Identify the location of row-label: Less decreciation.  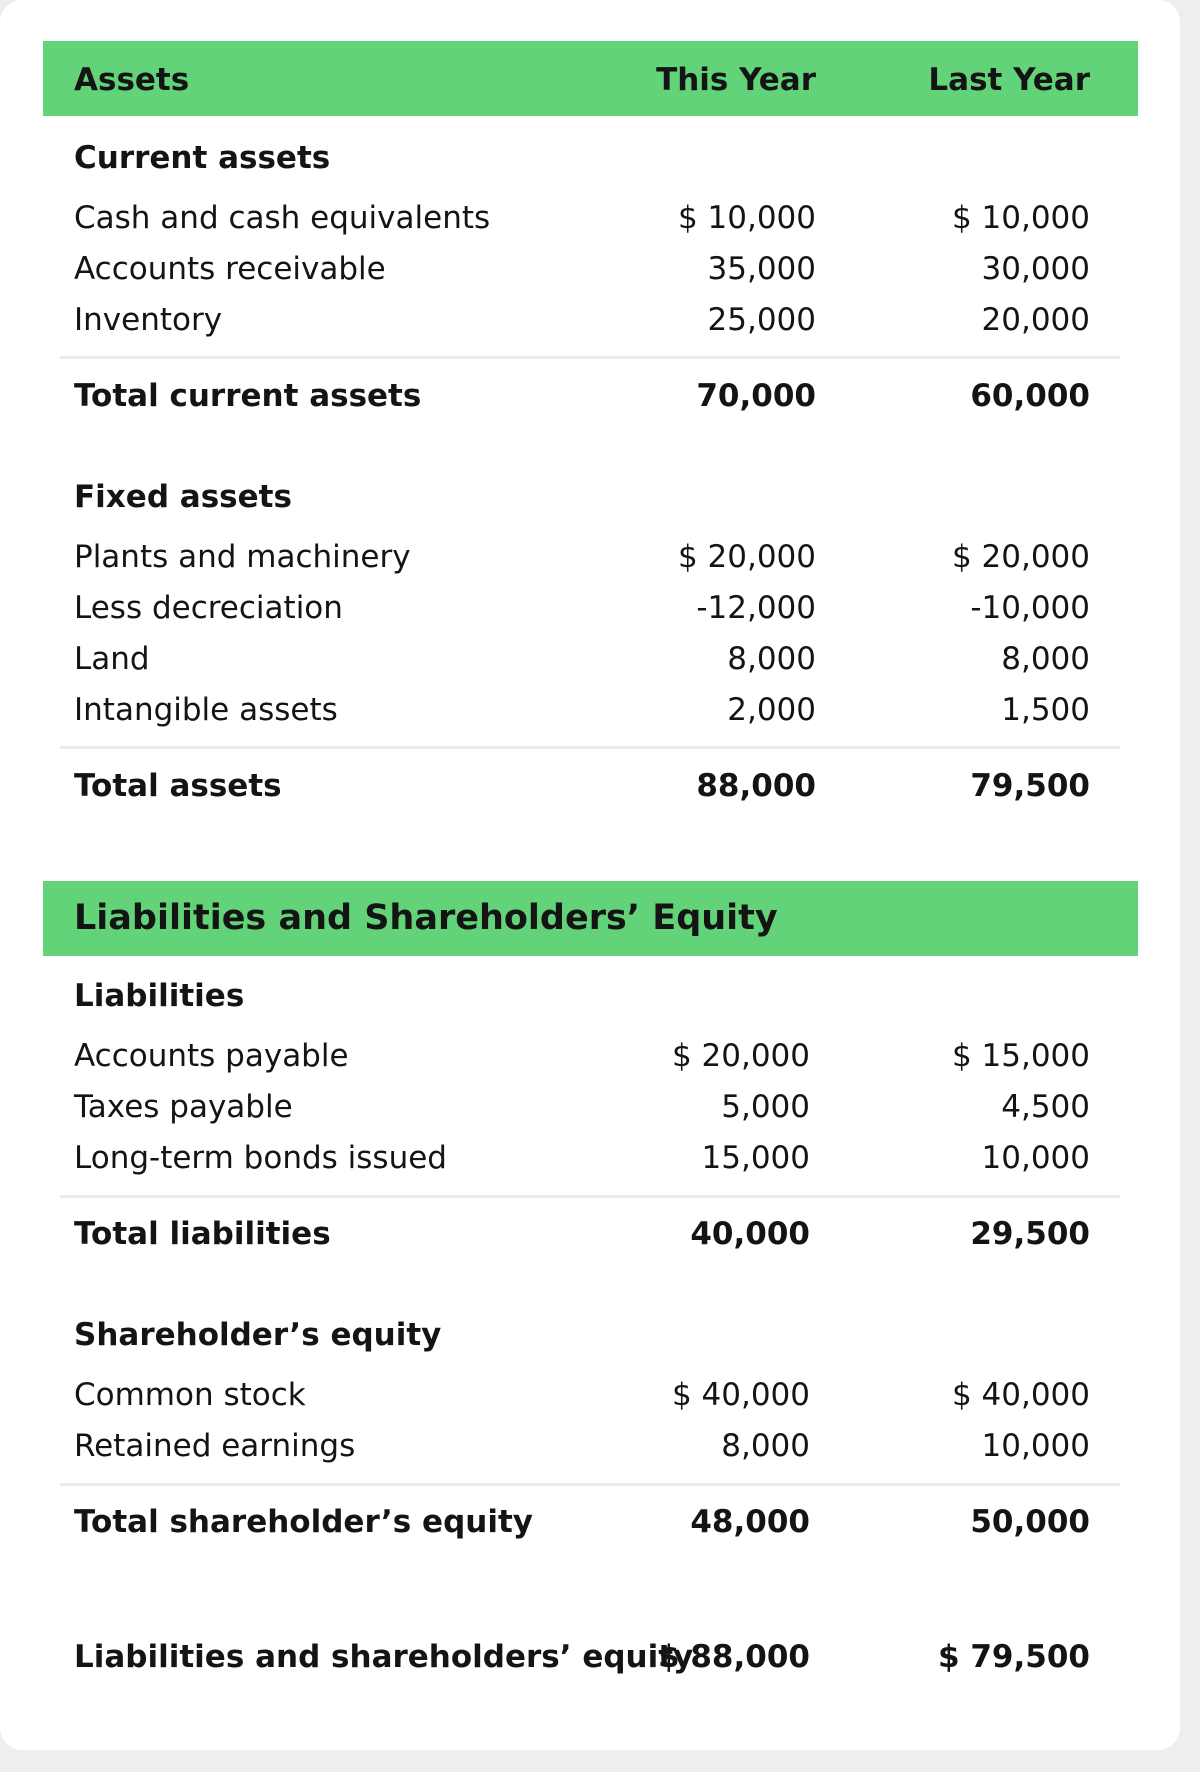
(208, 608).